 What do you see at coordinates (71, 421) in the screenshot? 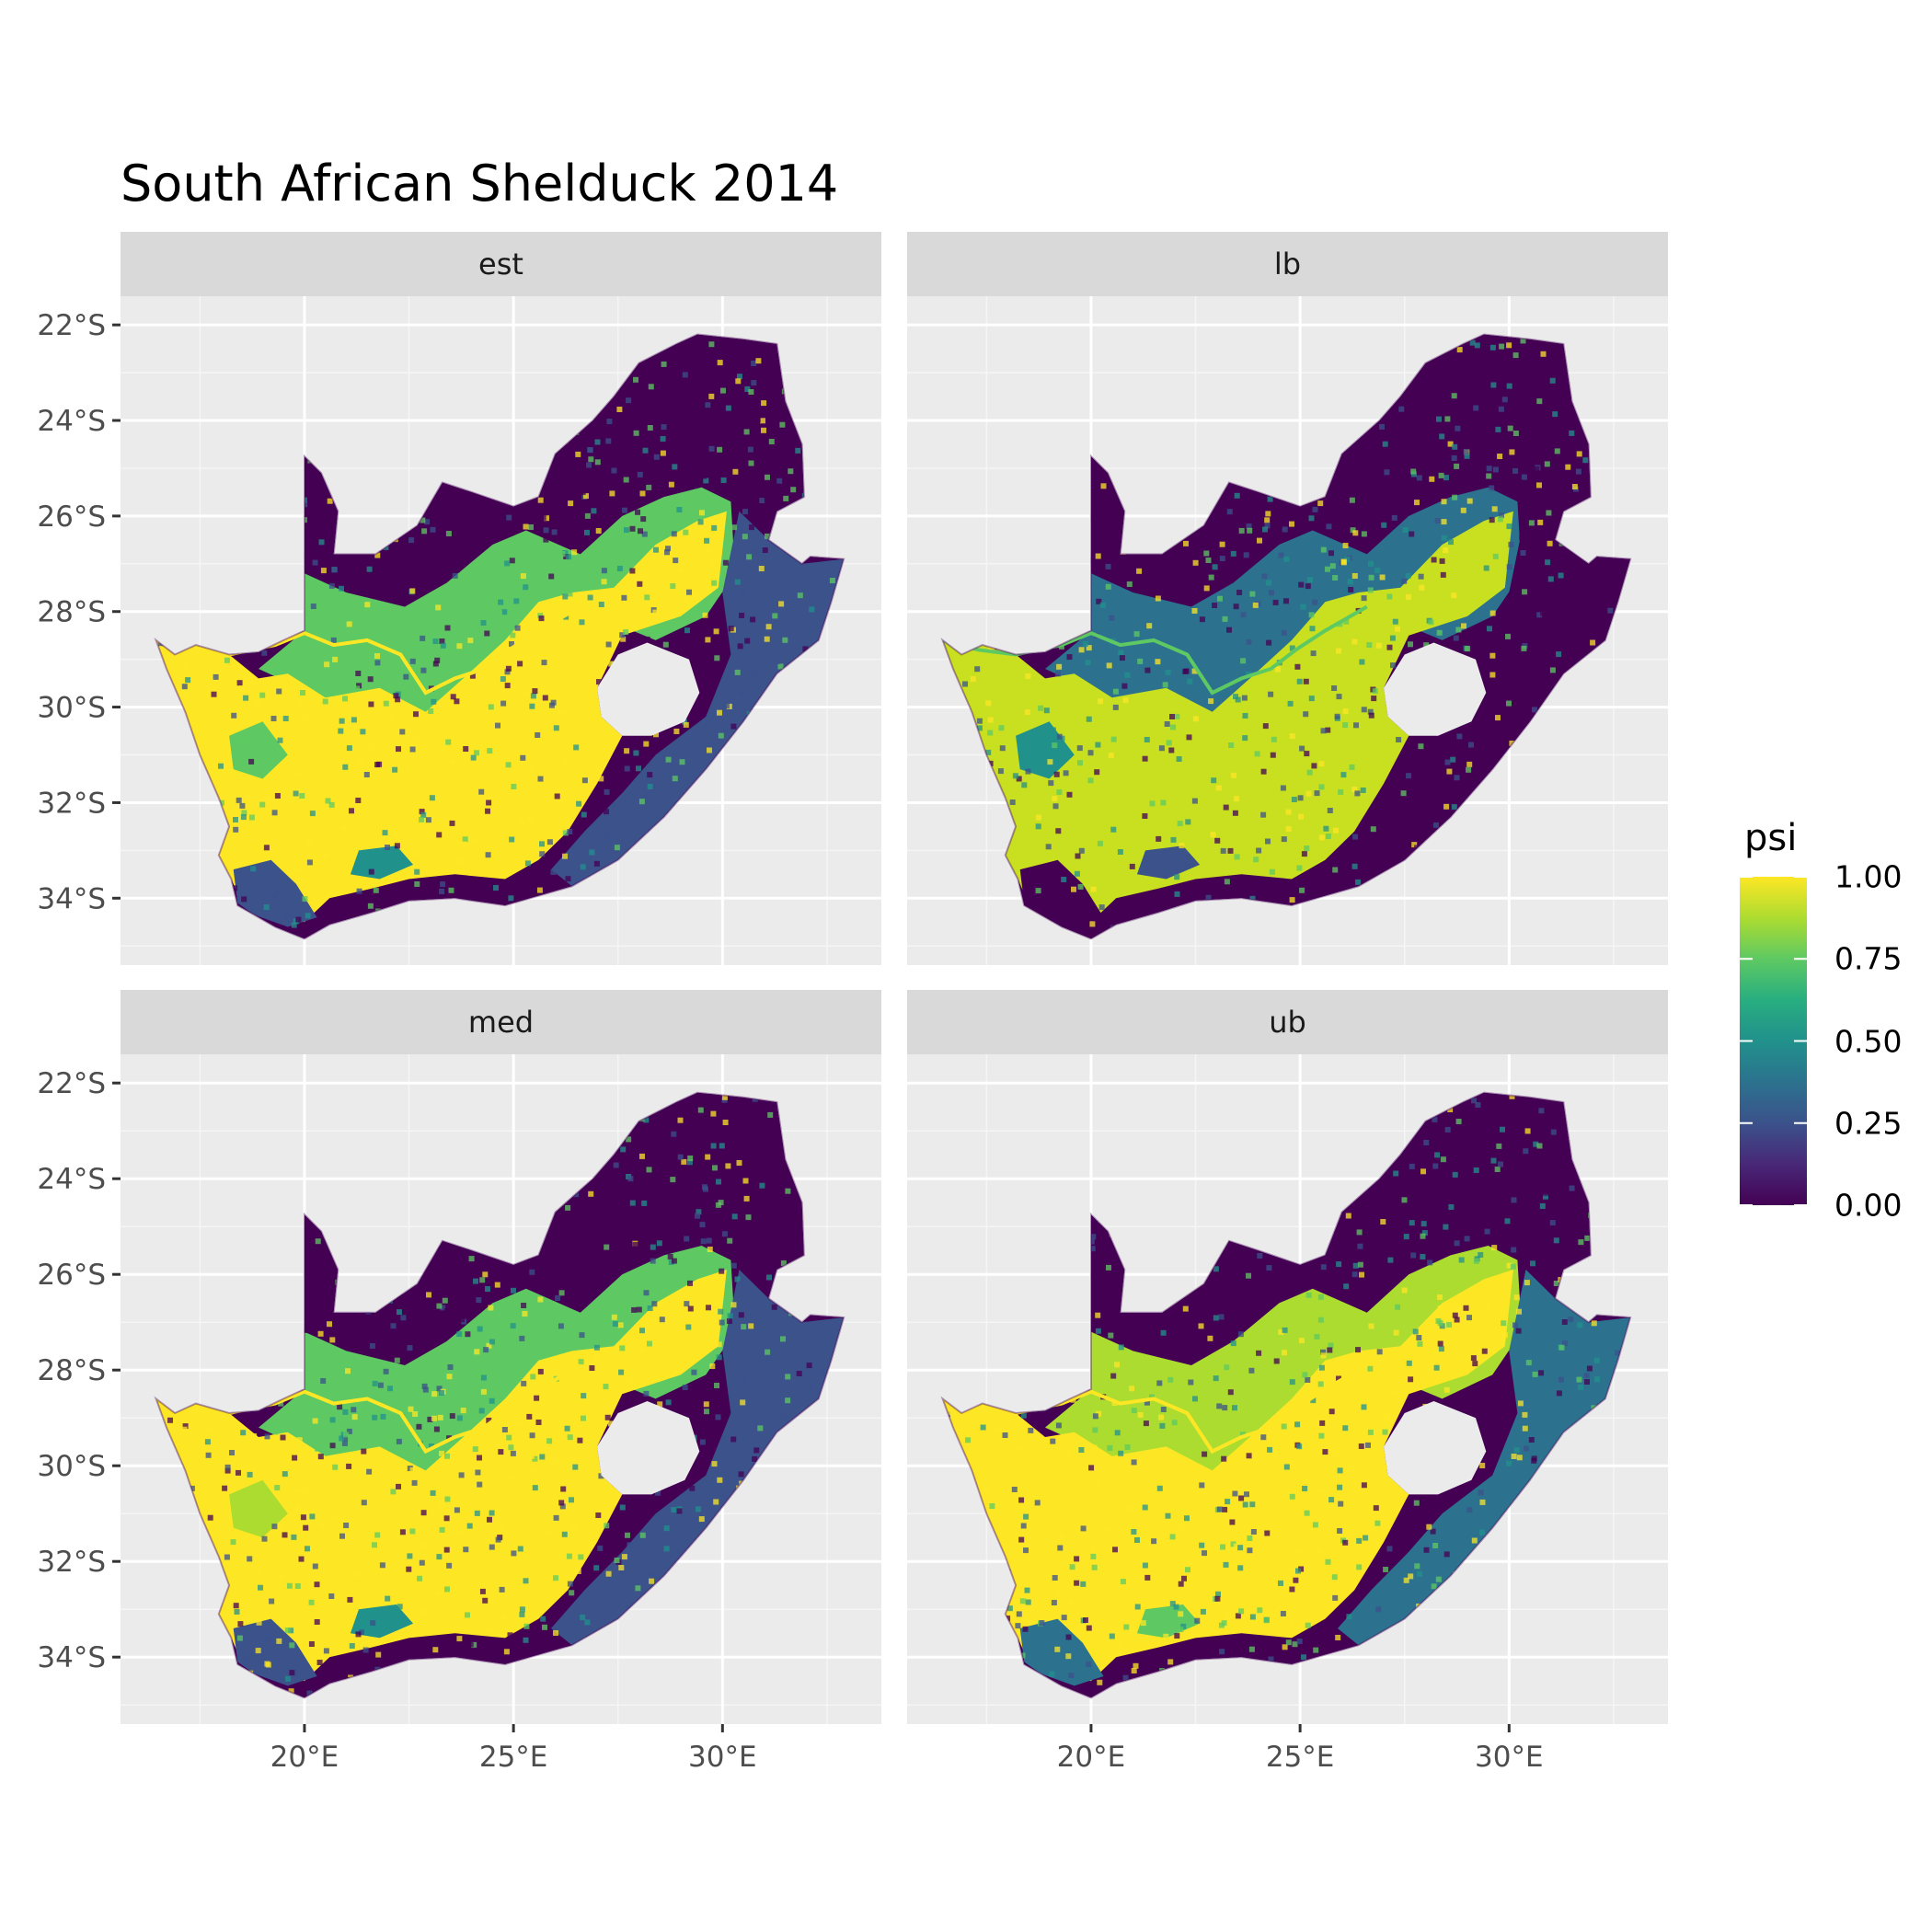
I see `y-tick-label: 24°S` at bounding box center [71, 421].